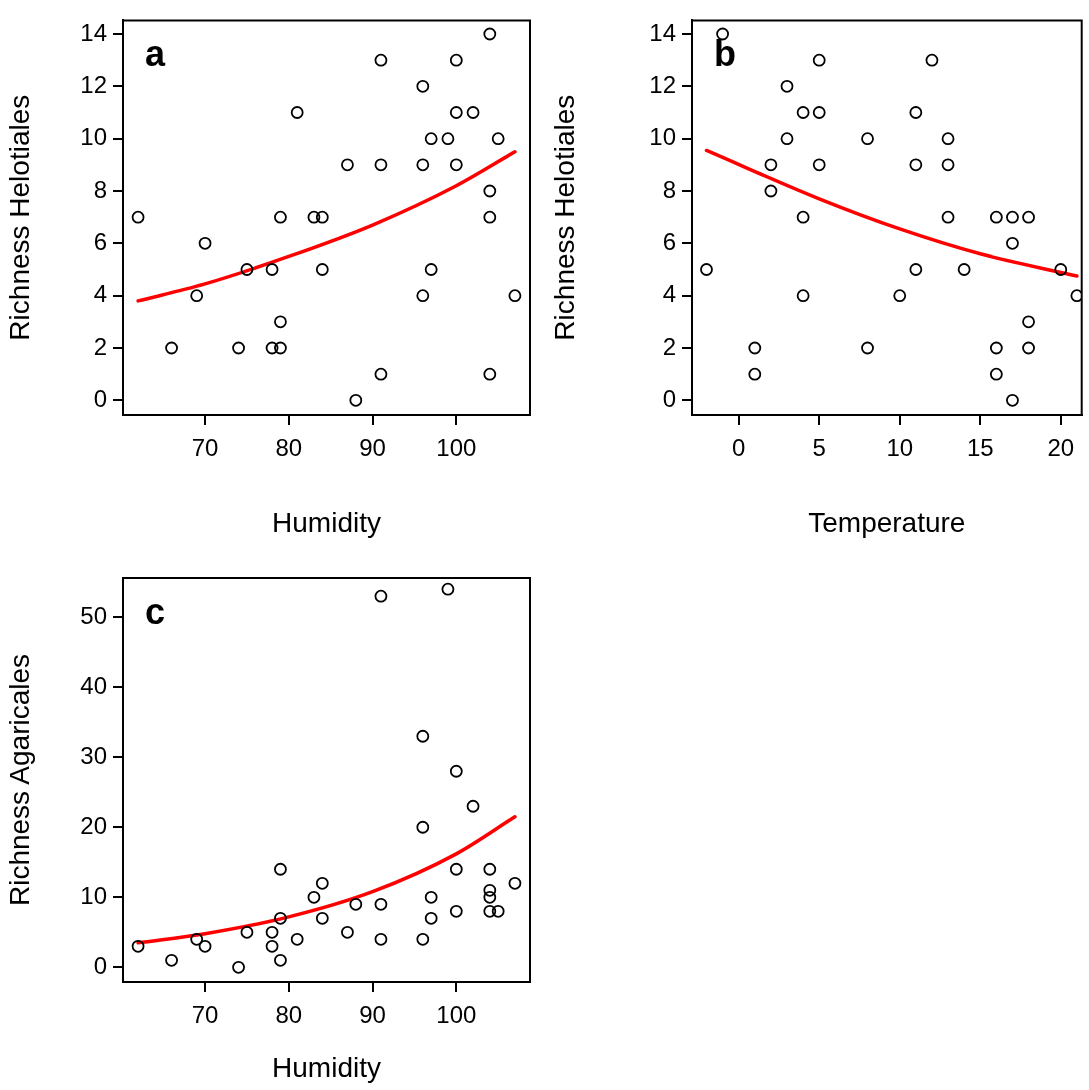  What do you see at coordinates (669, 241) in the screenshot?
I see `y-tick-label: 6` at bounding box center [669, 241].